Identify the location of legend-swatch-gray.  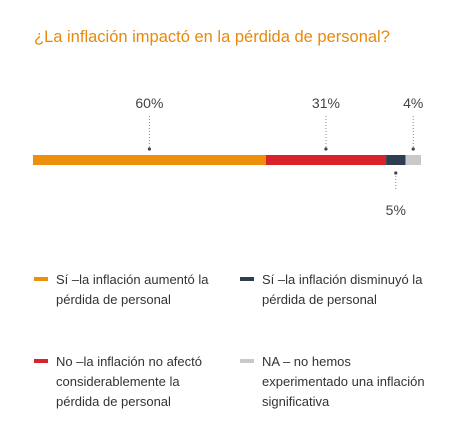
(247, 361).